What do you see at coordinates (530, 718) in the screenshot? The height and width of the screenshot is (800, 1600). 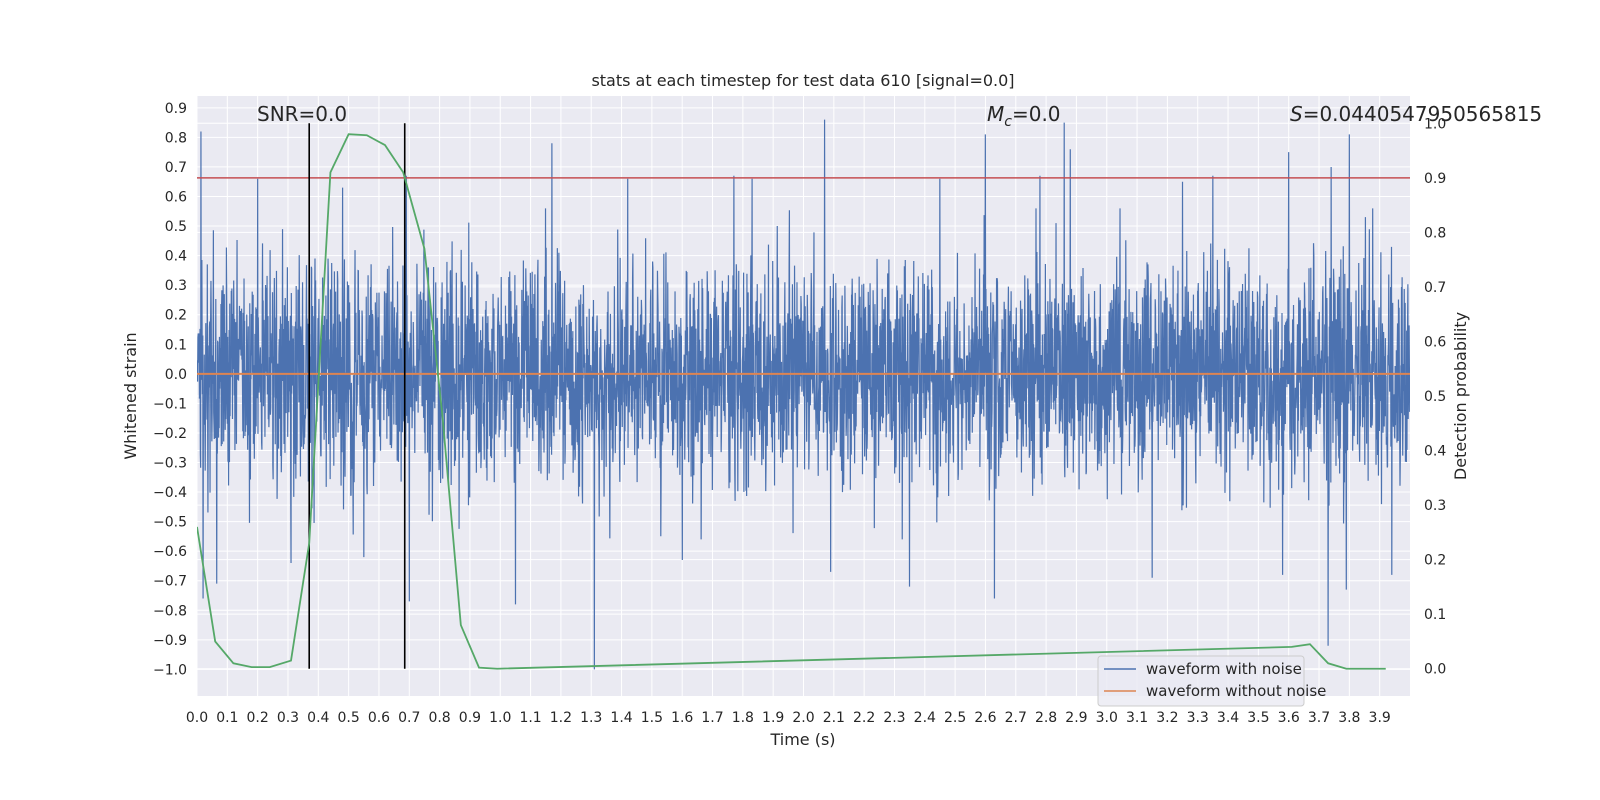 I see `x-tick-label: 1.1` at bounding box center [530, 718].